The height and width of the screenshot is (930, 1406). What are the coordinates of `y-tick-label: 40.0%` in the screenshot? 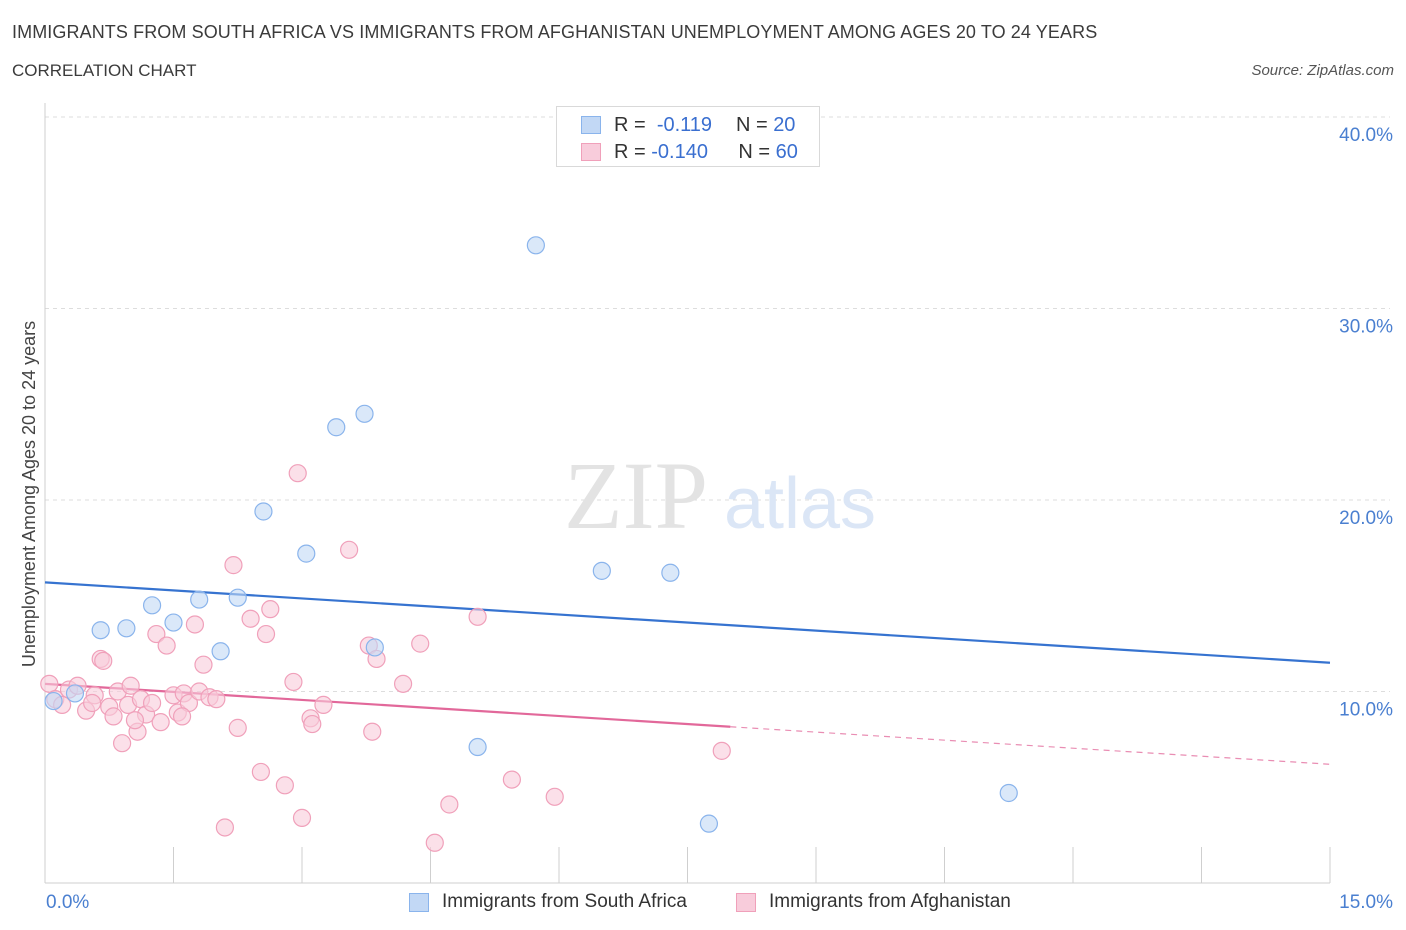 It's located at (1366, 135).